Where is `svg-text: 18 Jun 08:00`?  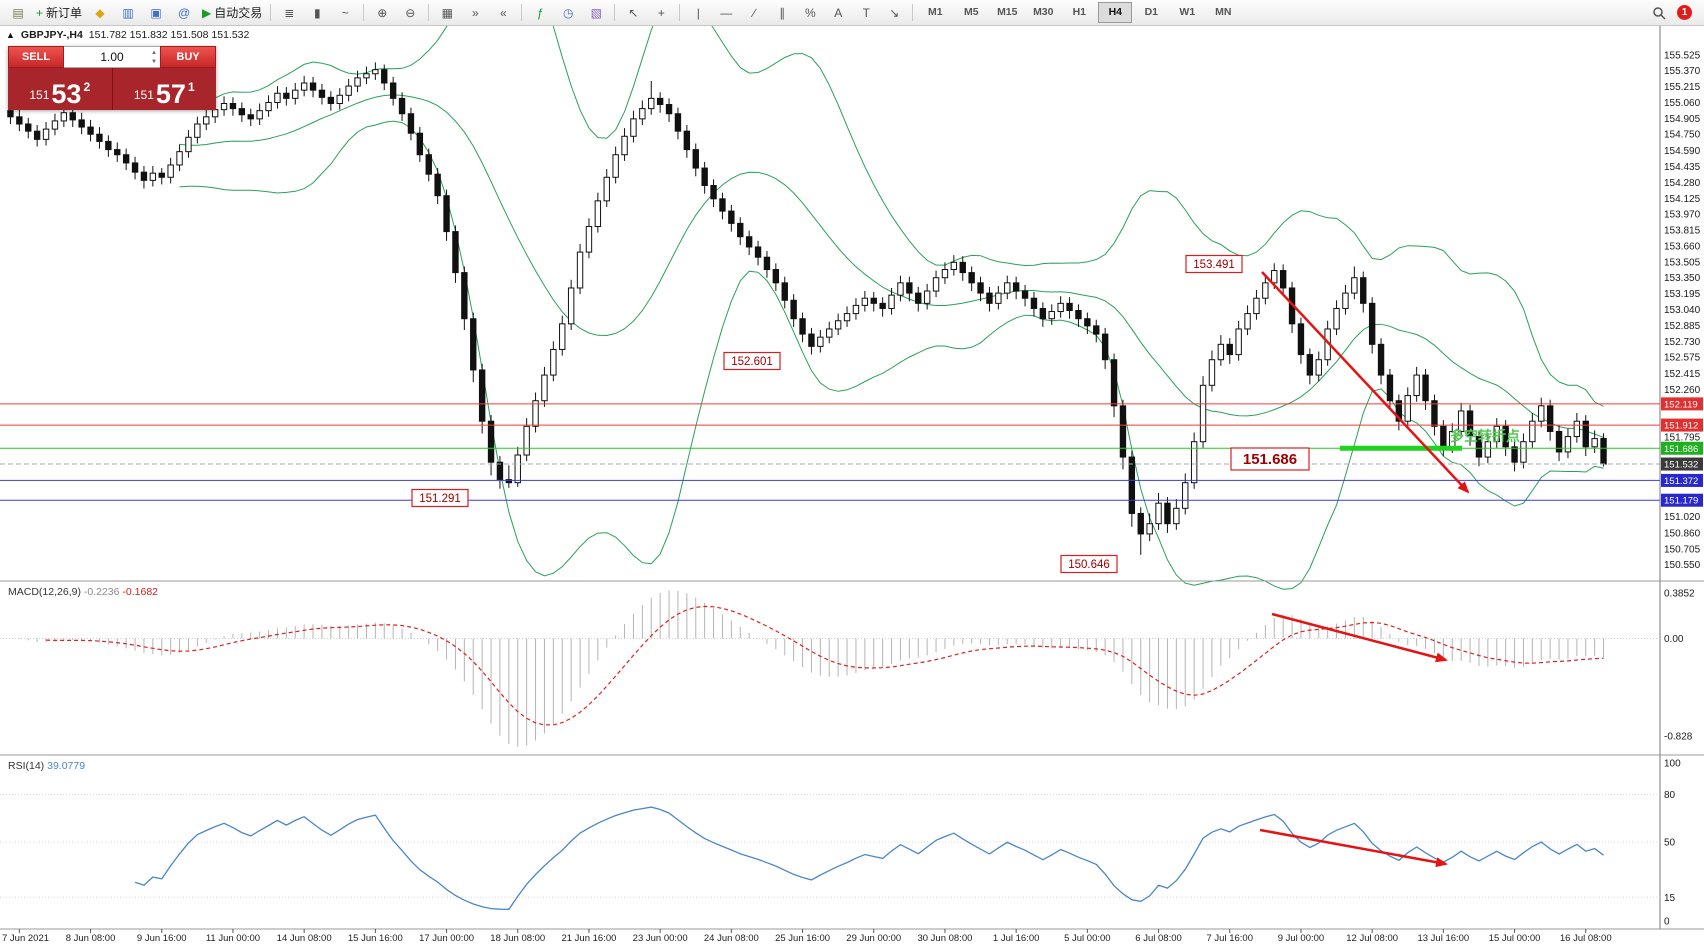 svg-text: 18 Jun 08:00 is located at coordinates (517, 938).